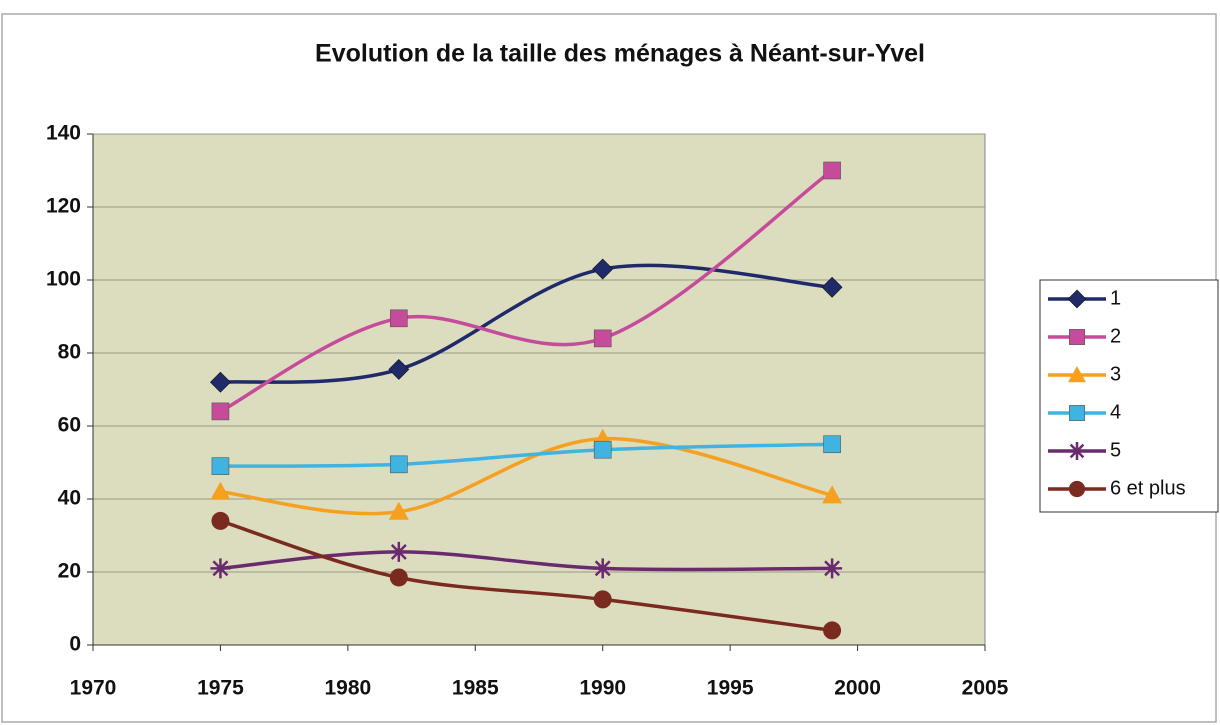 The image size is (1220, 725). What do you see at coordinates (857, 688) in the screenshot?
I see `x-tick-label: 2000` at bounding box center [857, 688].